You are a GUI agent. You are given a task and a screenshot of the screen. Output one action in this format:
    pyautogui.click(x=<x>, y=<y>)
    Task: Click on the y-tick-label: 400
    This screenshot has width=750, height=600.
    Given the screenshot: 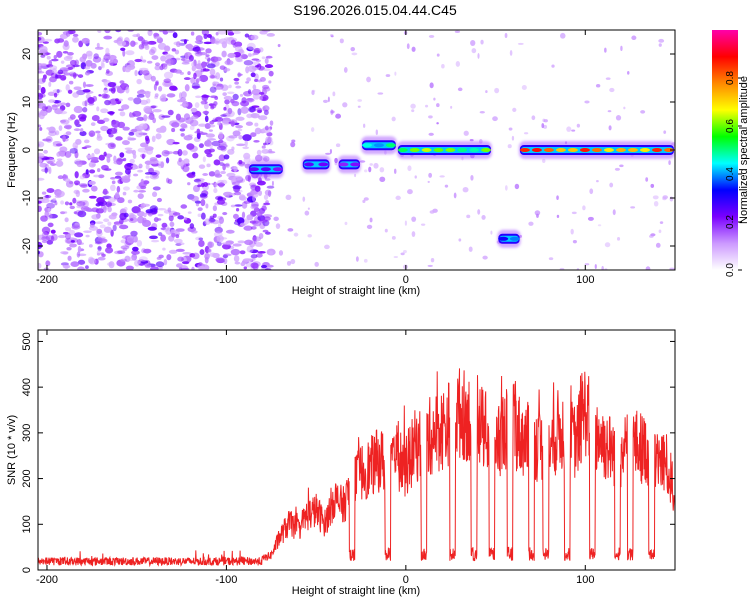 What is the action you would take?
    pyautogui.click(x=27, y=387)
    